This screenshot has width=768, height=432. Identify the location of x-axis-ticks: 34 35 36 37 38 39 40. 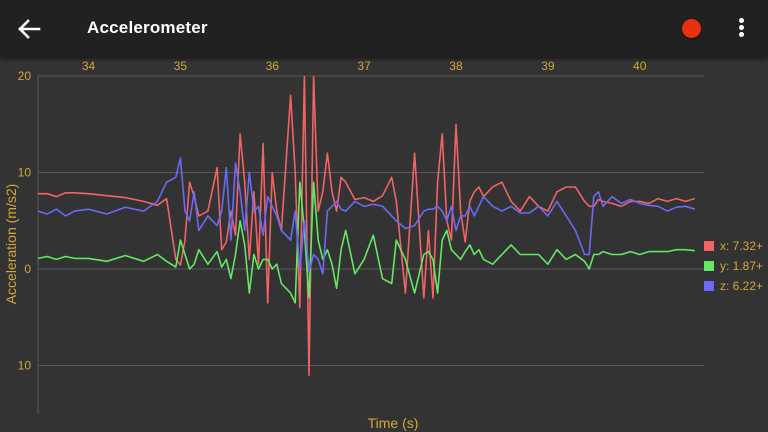
(364, 66).